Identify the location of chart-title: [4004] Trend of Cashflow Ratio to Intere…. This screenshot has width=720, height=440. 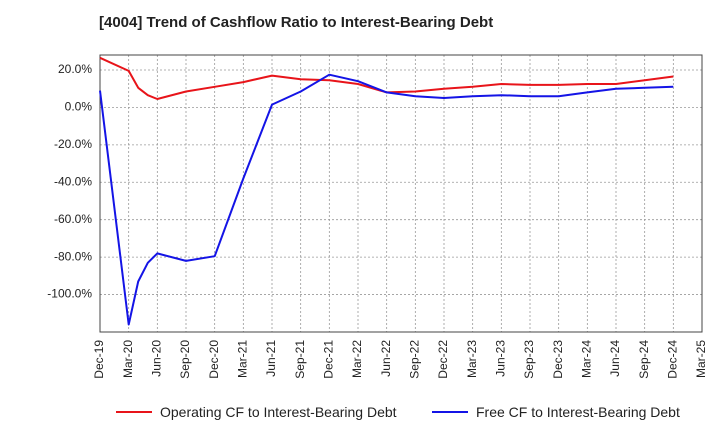
(296, 22).